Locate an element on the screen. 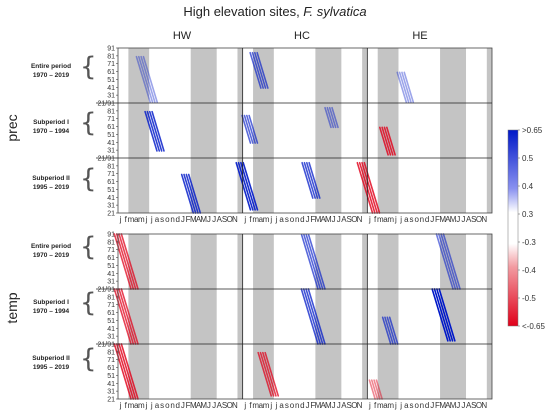  period-years: 1970 – 2019 is located at coordinates (51, 75).